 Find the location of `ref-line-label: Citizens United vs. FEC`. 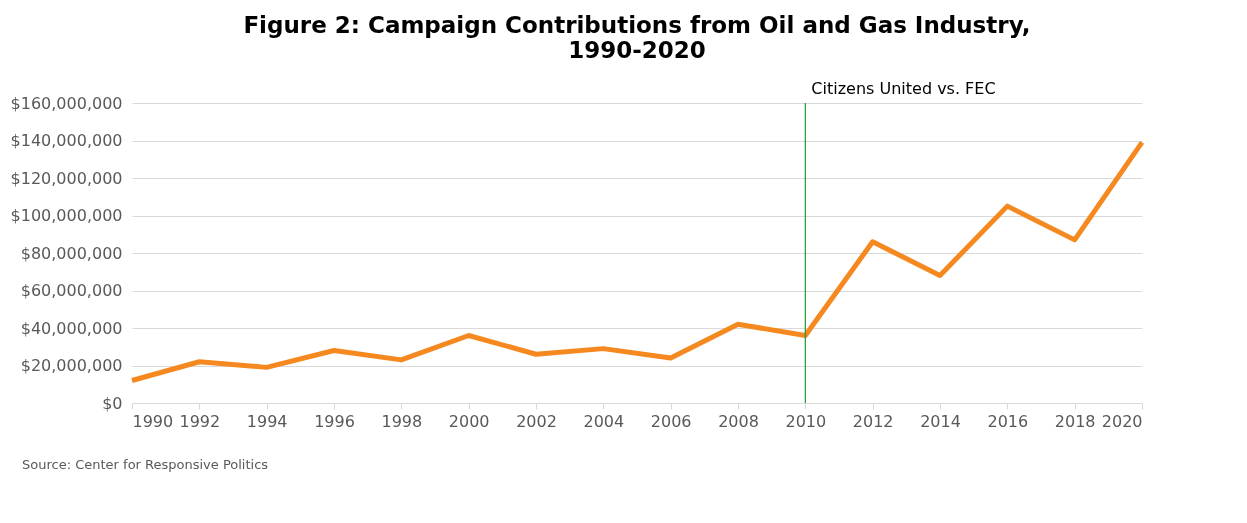

ref-line-label: Citizens United vs. FEC is located at coordinates (903, 88).